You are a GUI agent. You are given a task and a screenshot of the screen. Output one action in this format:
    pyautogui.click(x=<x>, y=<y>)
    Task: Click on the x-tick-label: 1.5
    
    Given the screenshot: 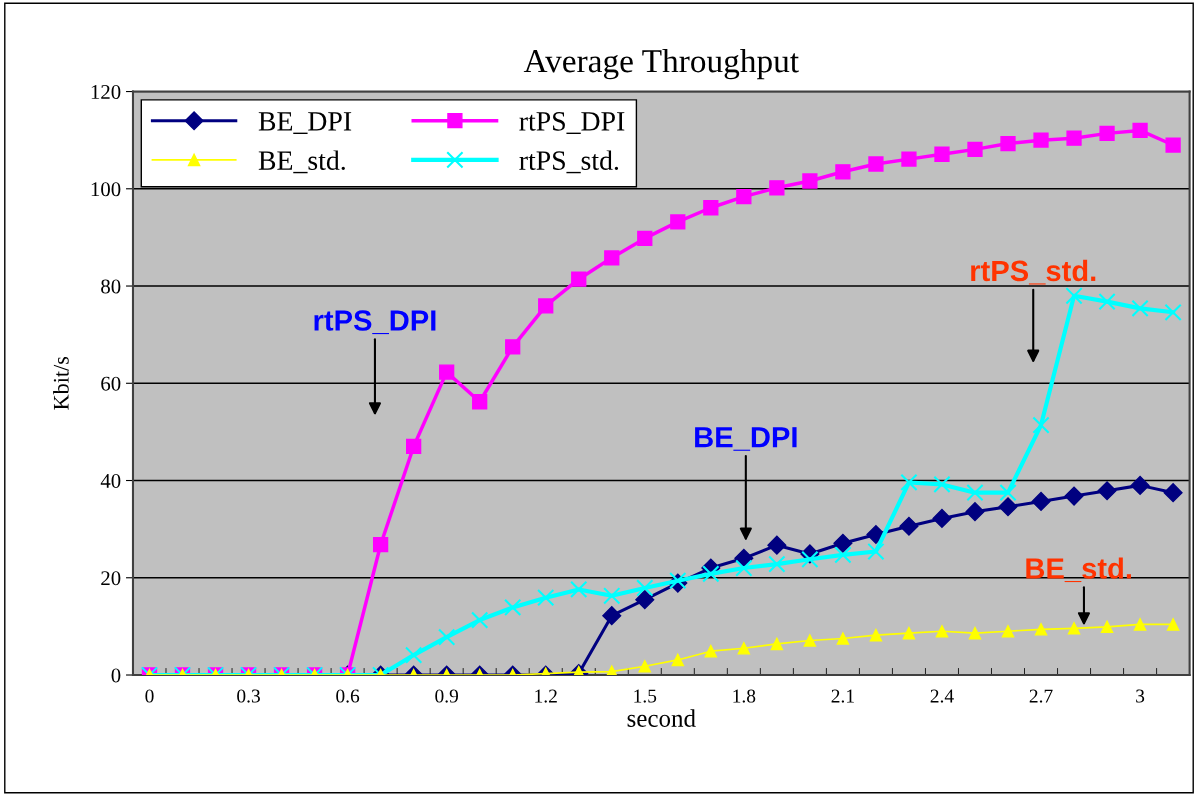 What is the action you would take?
    pyautogui.click(x=645, y=696)
    